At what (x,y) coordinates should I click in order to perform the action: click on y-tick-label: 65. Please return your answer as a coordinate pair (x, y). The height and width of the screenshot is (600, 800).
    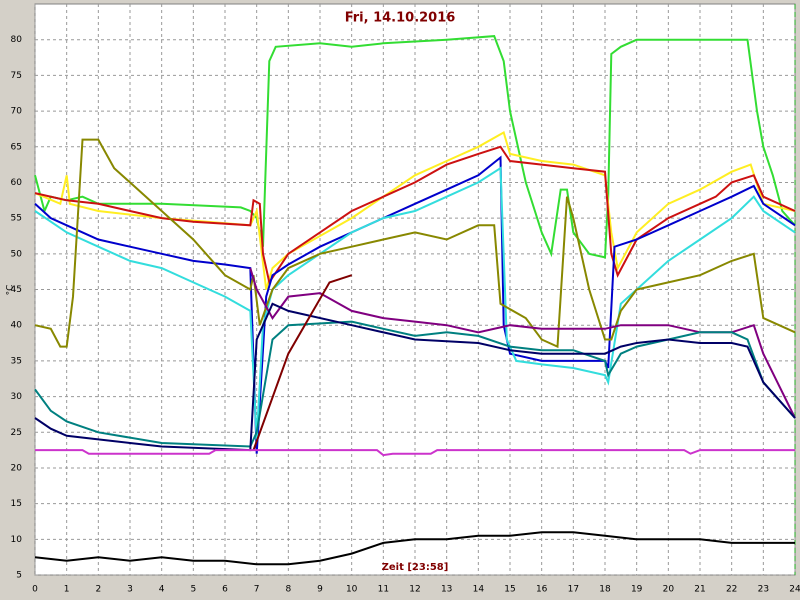
    Looking at the image, I should click on (16, 147).